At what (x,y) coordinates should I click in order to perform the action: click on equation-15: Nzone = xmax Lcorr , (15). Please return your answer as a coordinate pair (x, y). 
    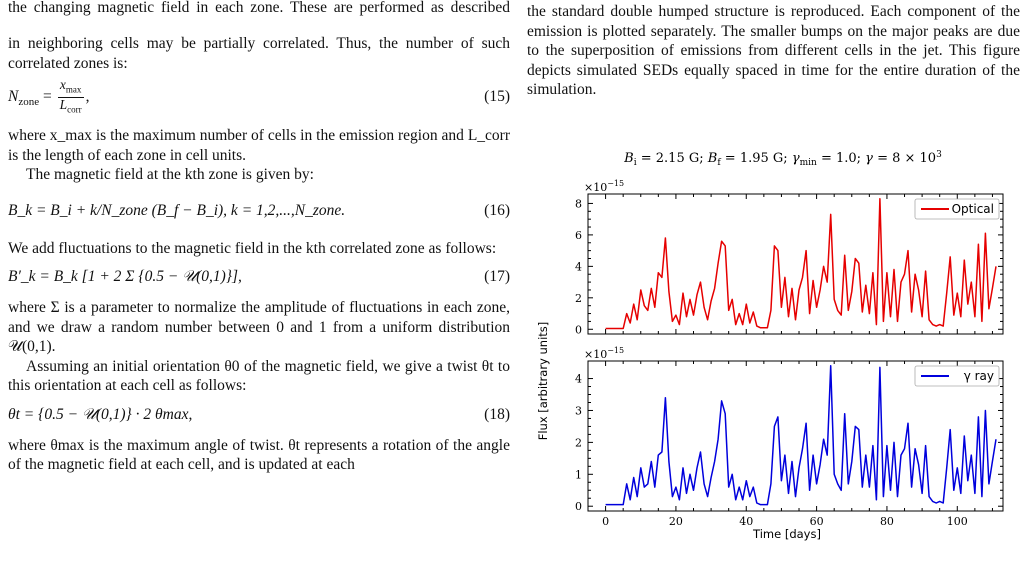
    Looking at the image, I should click on (259, 97).